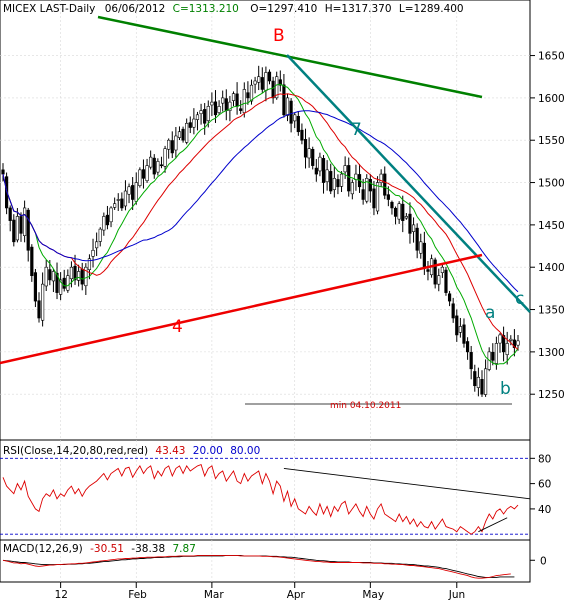 The width and height of the screenshot is (572, 602). What do you see at coordinates (137, 595) in the screenshot?
I see `x-tick-label: Feb` at bounding box center [137, 595].